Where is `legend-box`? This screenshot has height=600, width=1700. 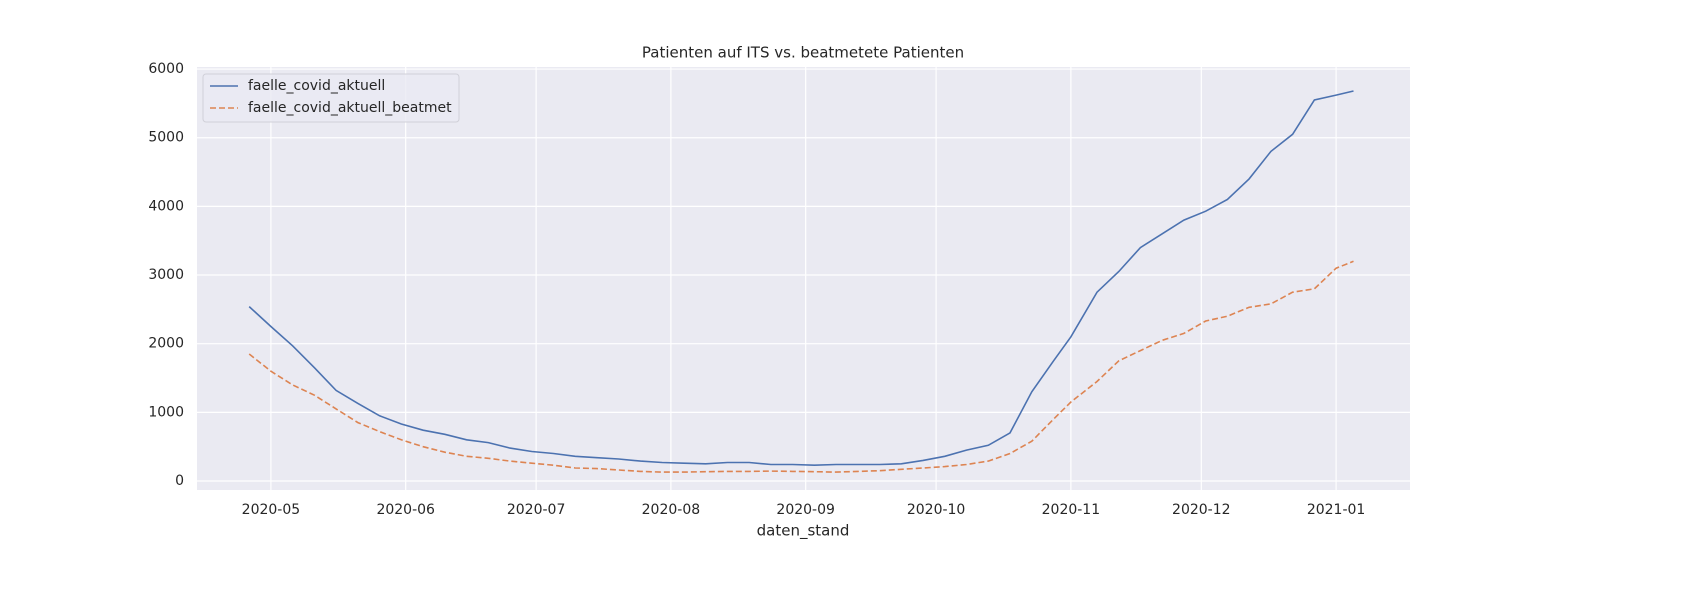
legend-box is located at coordinates (331, 98).